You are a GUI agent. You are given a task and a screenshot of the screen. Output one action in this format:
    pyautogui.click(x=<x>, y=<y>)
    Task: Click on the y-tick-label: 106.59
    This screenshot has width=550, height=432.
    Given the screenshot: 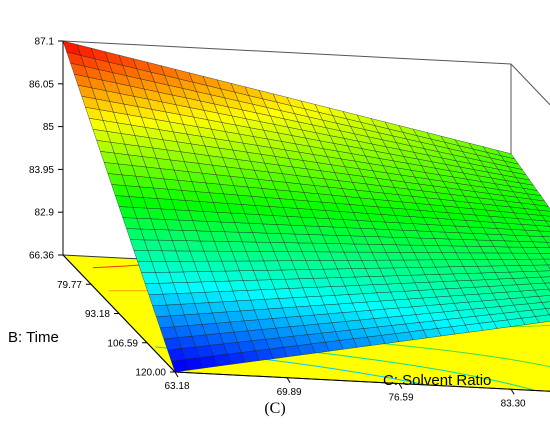 What is the action you would take?
    pyautogui.click(x=122, y=343)
    